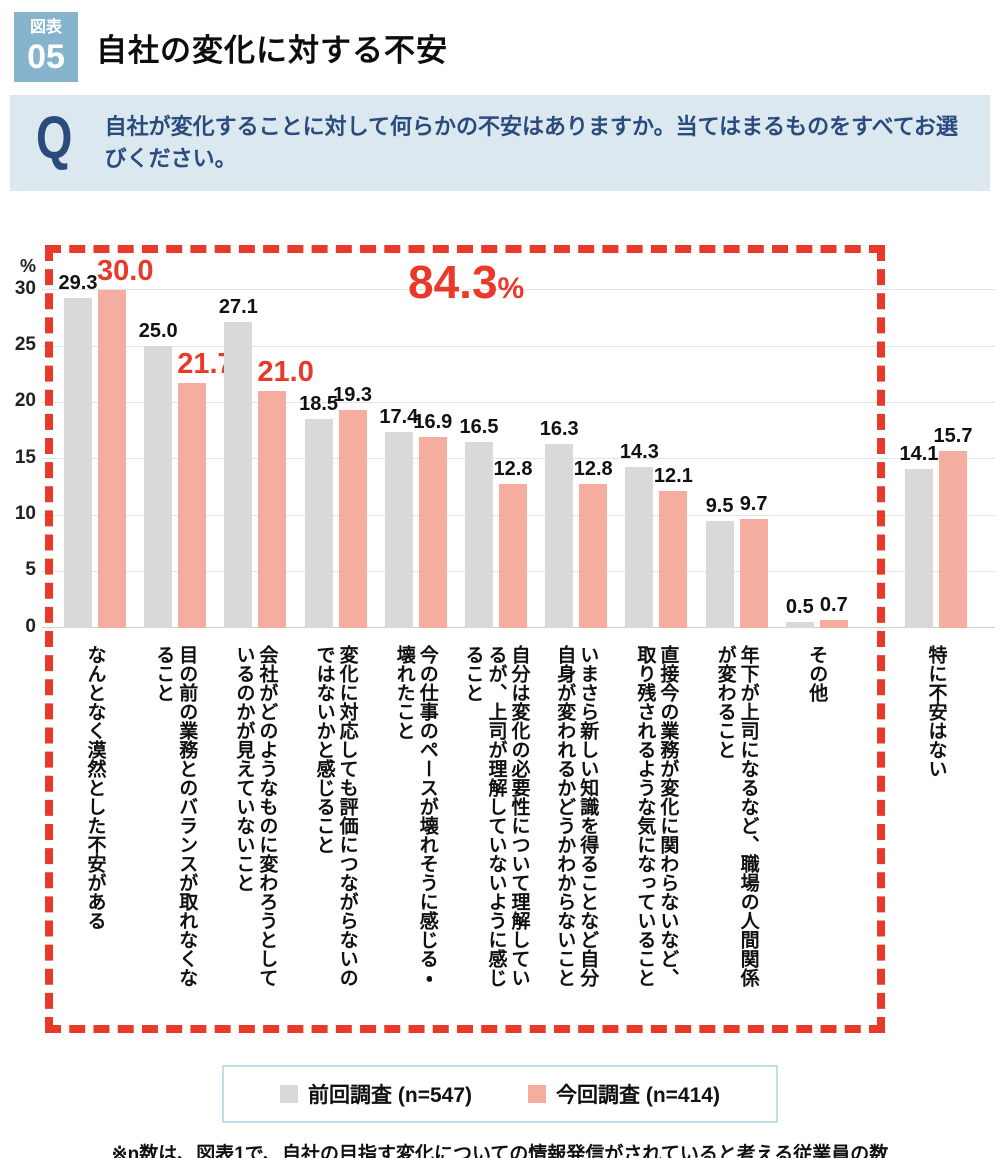  Describe the element at coordinates (30, 626) in the screenshot. I see `y-tick-label: 0` at that location.